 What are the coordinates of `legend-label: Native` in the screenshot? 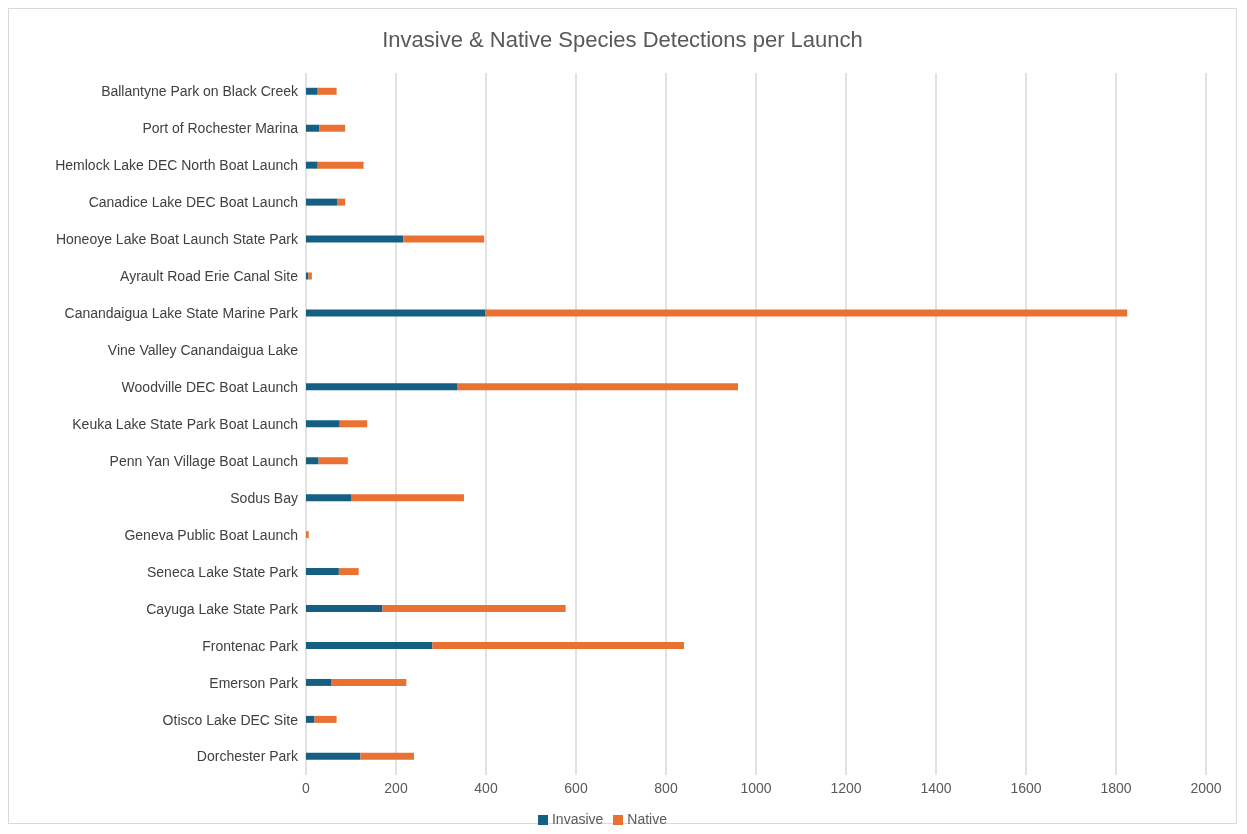 It's located at (647, 819).